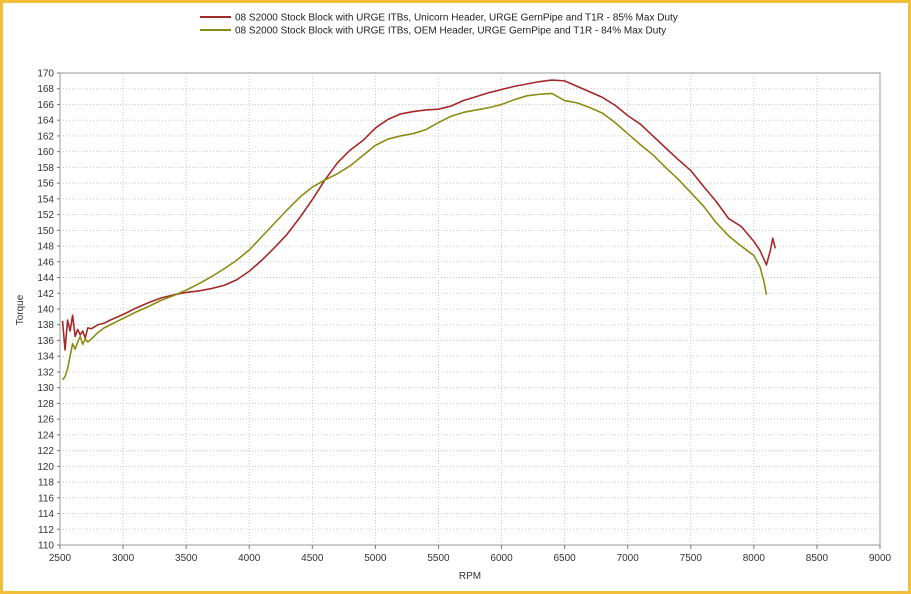  What do you see at coordinates (45, 215) in the screenshot?
I see `y-tick-label: 152` at bounding box center [45, 215].